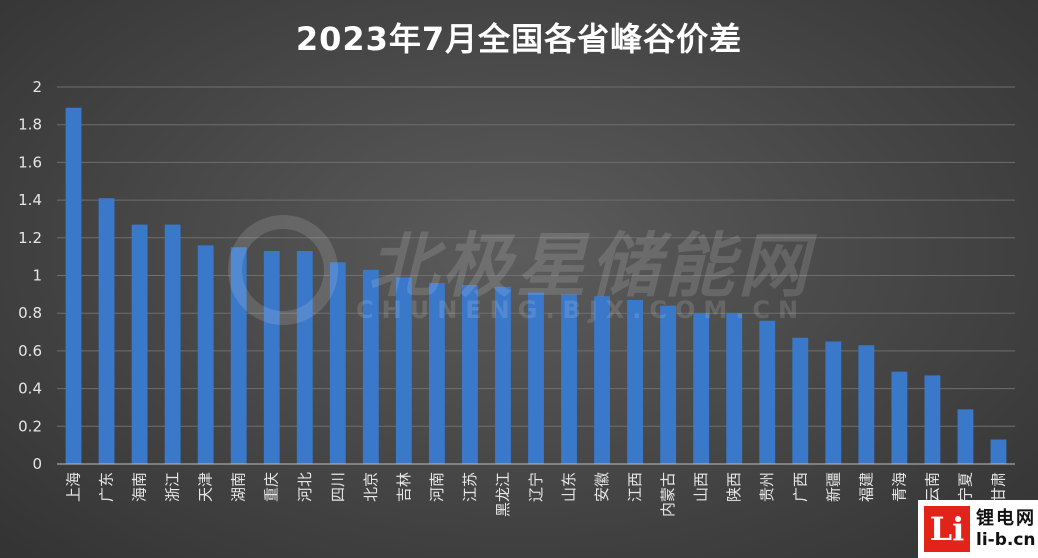 This screenshot has width=1038, height=558. Describe the element at coordinates (998, 487) in the screenshot. I see `x-tick-label: 甘肃` at that location.